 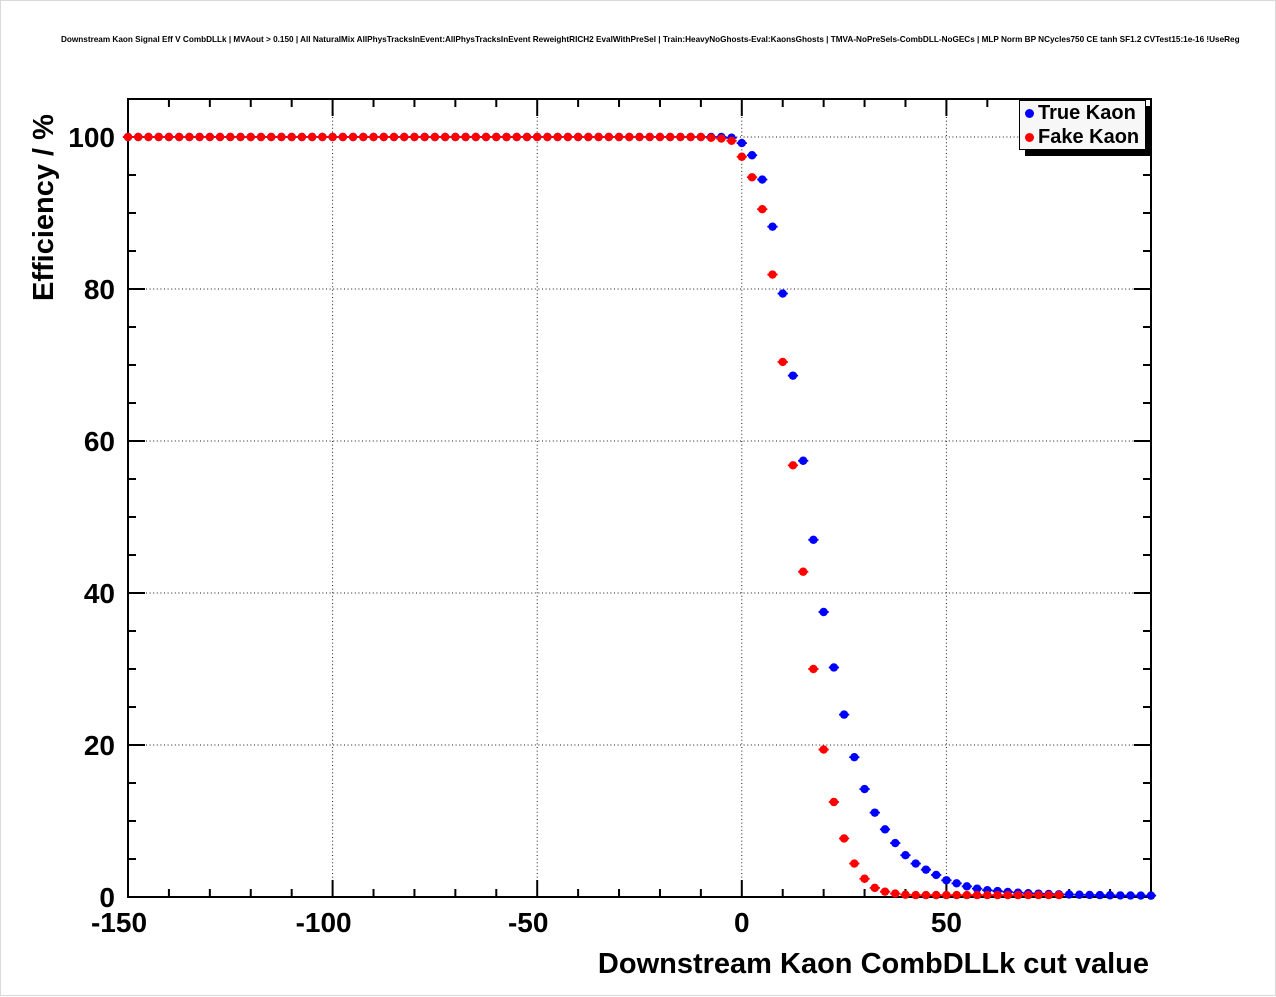 I want to click on fake-kaon-marker-icon, so click(x=1029, y=137).